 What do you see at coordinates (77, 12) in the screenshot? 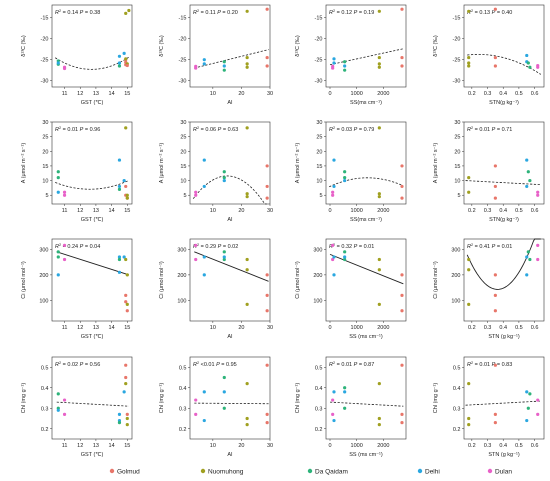
I see `stat-label: R2 = 0.14 P = 0.38` at bounding box center [77, 12].